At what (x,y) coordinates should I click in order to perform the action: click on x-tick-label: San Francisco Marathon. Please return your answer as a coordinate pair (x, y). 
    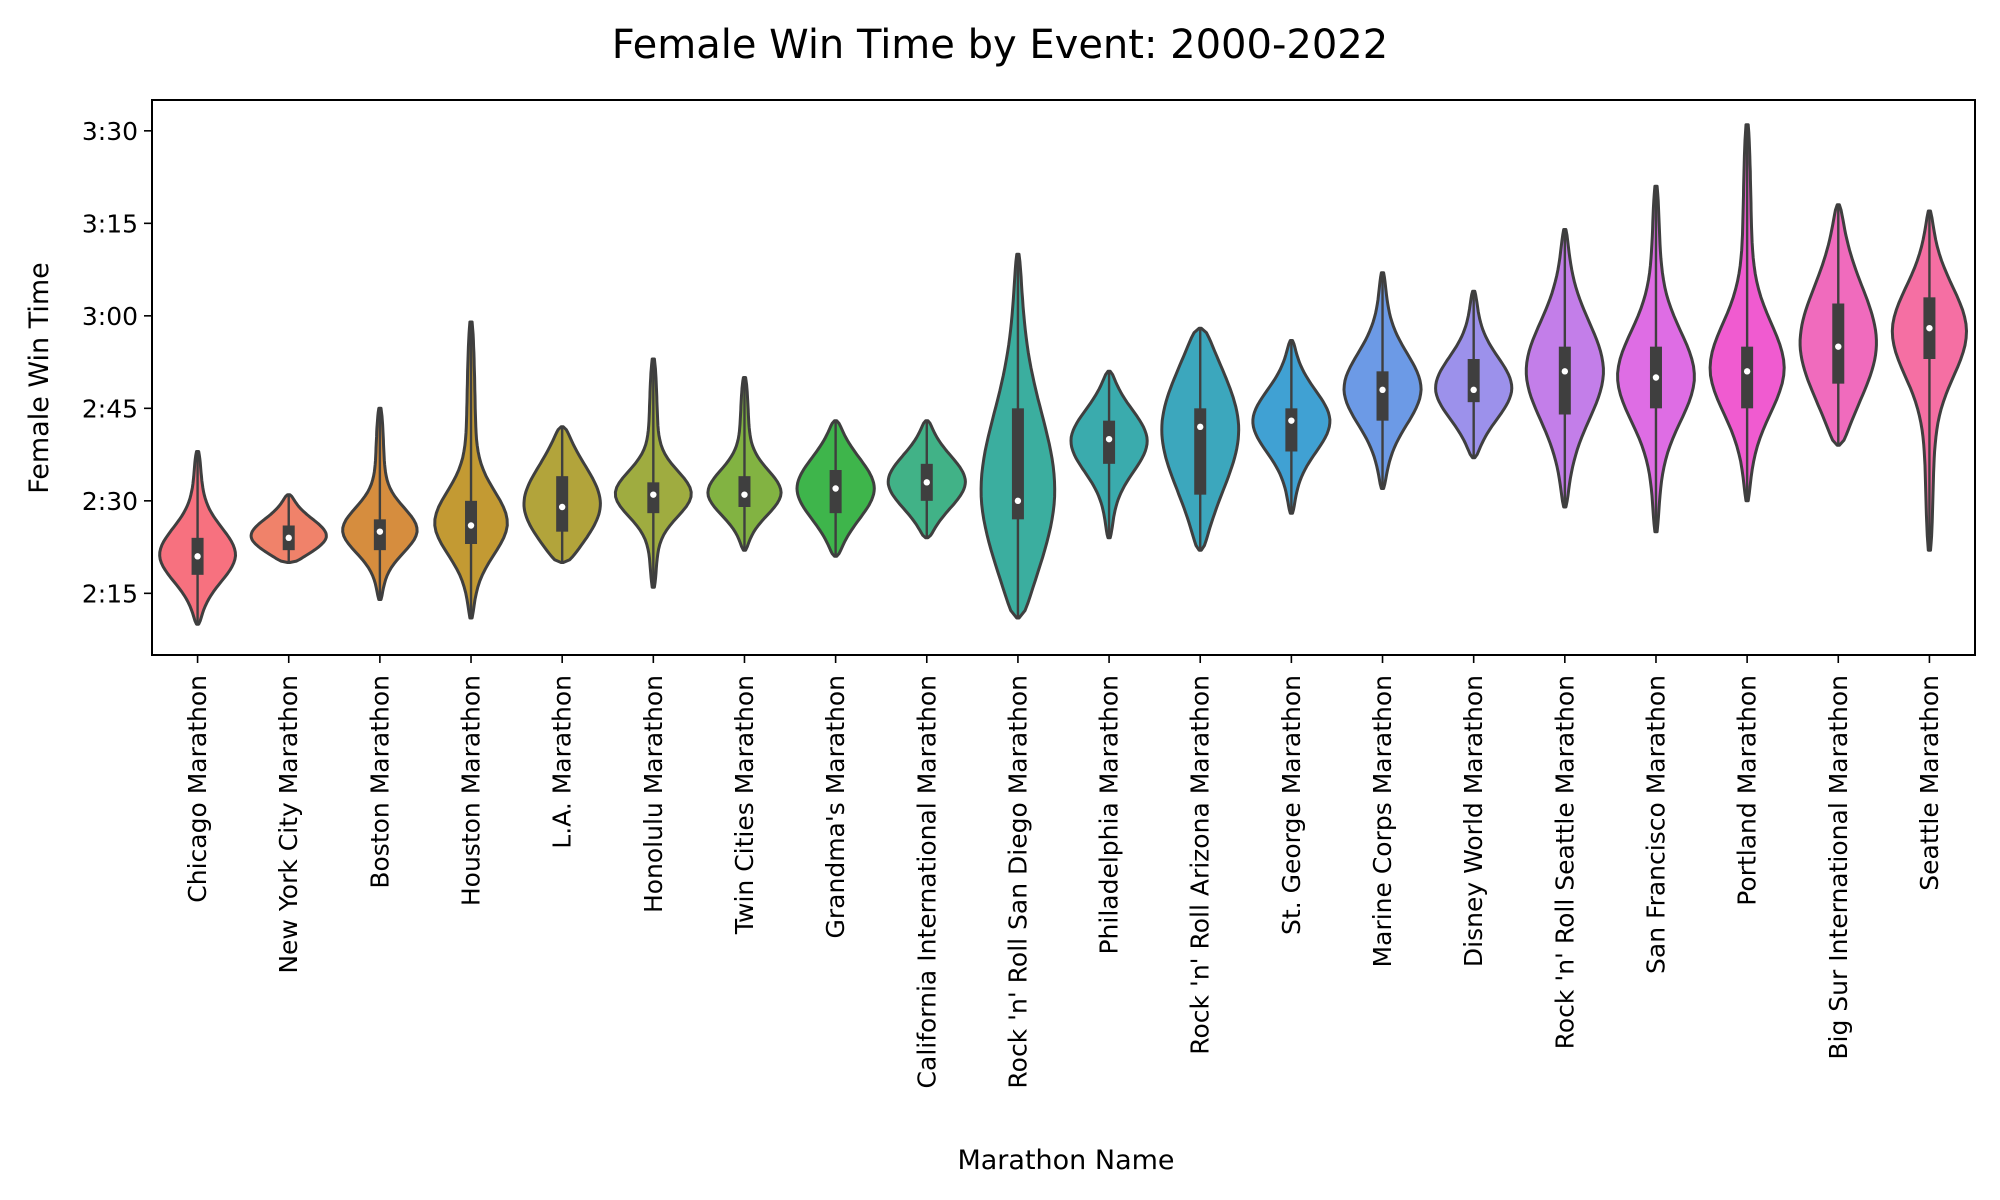
    Looking at the image, I should click on (1655, 824).